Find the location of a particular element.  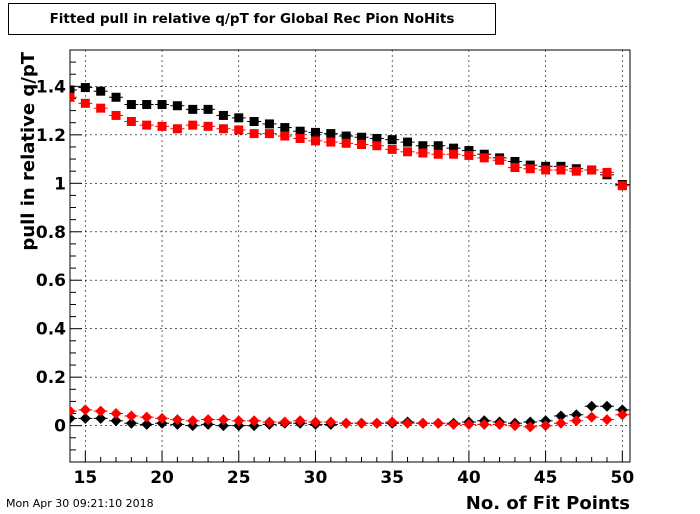

x-tick-label: 45 is located at coordinates (546, 478).